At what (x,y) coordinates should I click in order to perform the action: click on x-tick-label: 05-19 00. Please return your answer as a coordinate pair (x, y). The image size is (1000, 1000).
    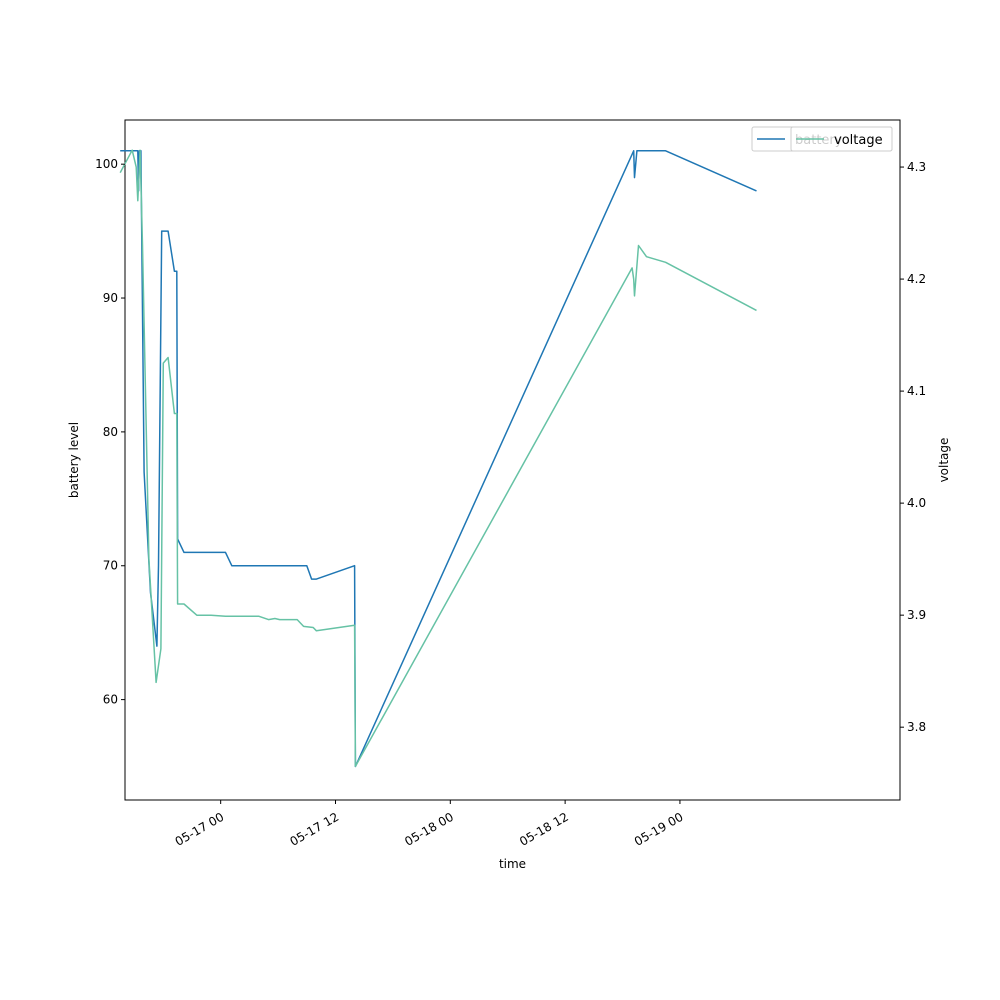
    Looking at the image, I should click on (659, 829).